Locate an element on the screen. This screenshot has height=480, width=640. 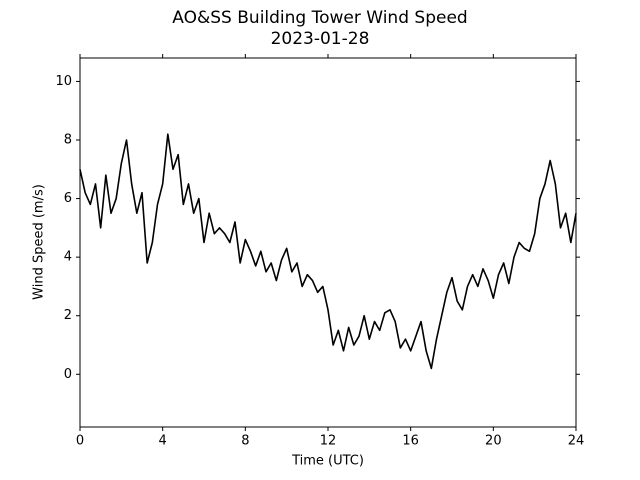
y-axis-label: Wind Speed (m/s) is located at coordinates (39, 242).